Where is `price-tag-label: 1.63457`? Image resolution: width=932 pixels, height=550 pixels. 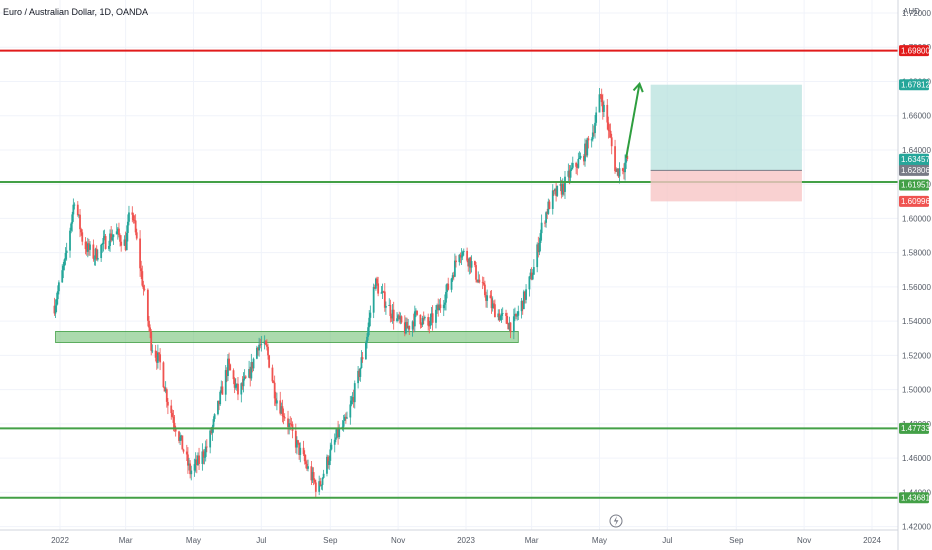
price-tag-label: 1.63457 is located at coordinates (915, 159).